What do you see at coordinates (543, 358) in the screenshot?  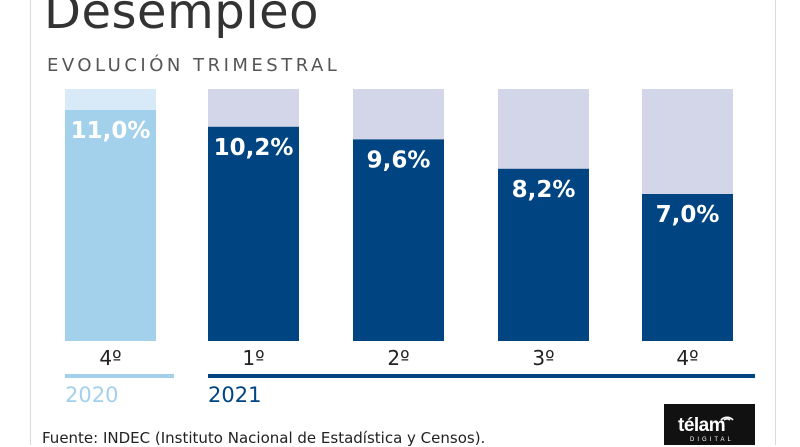 I see `quarter-label-4: 3º` at bounding box center [543, 358].